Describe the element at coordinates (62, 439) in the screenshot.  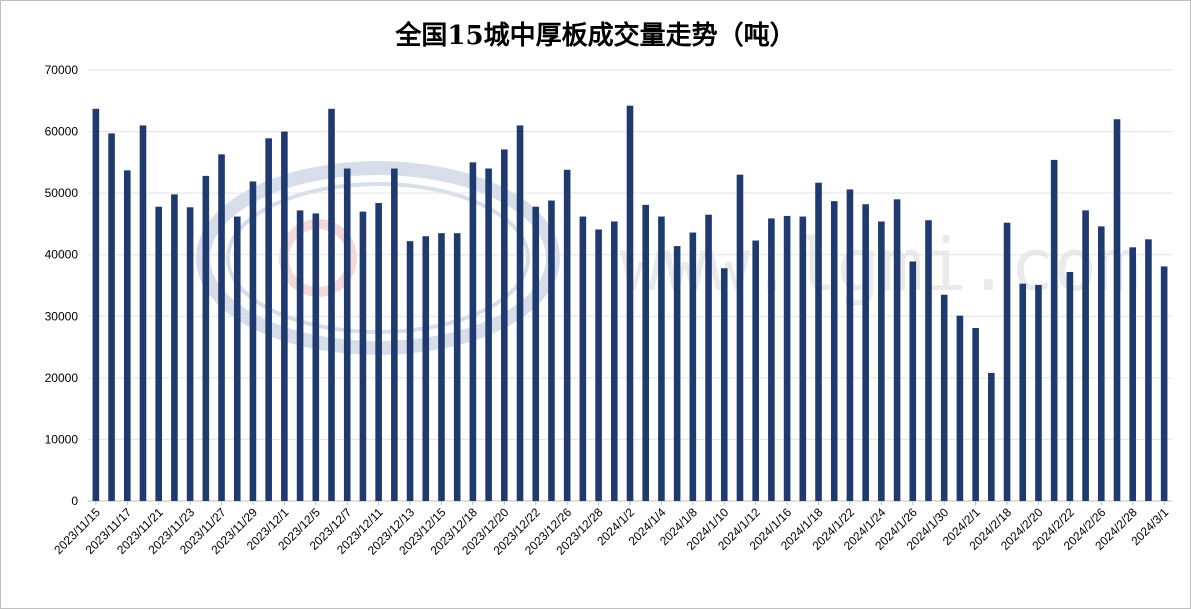
I see `y-tick-label: 10000` at that location.